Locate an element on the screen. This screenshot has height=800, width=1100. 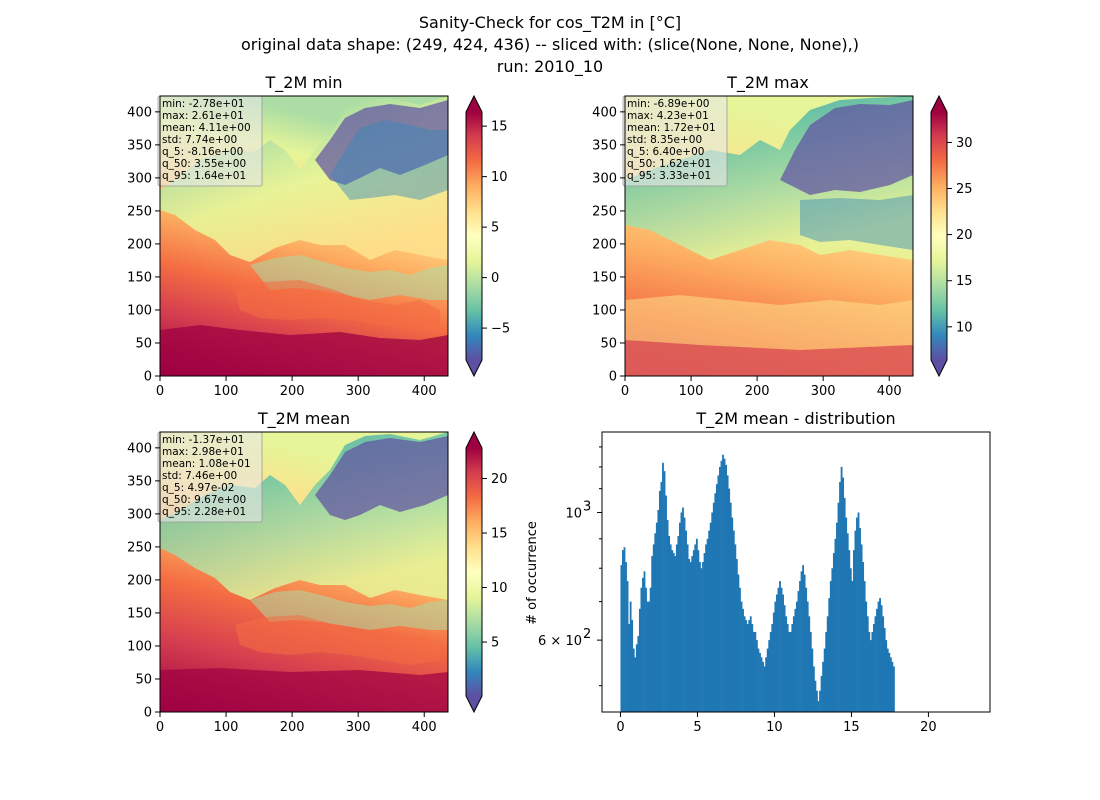
scandinavia-cold is located at coordinates (846, 147).